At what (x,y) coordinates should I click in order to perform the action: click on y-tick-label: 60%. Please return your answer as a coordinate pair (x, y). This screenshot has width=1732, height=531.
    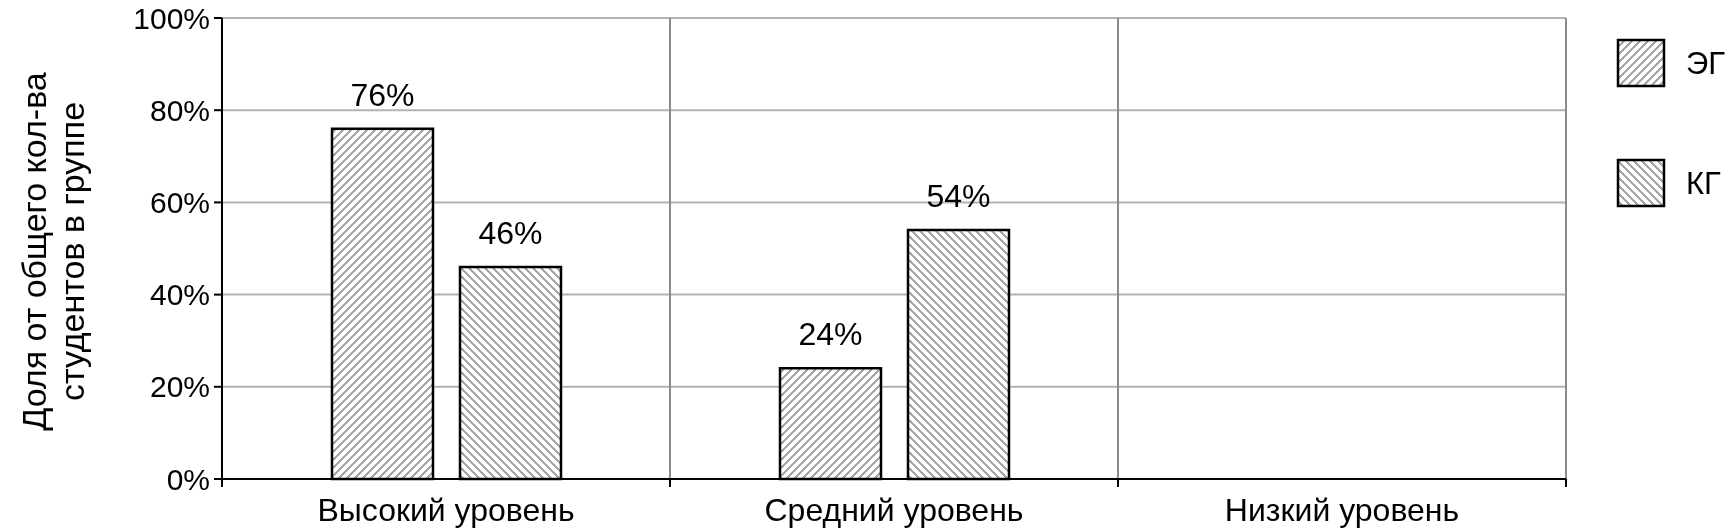
    Looking at the image, I should click on (179, 202).